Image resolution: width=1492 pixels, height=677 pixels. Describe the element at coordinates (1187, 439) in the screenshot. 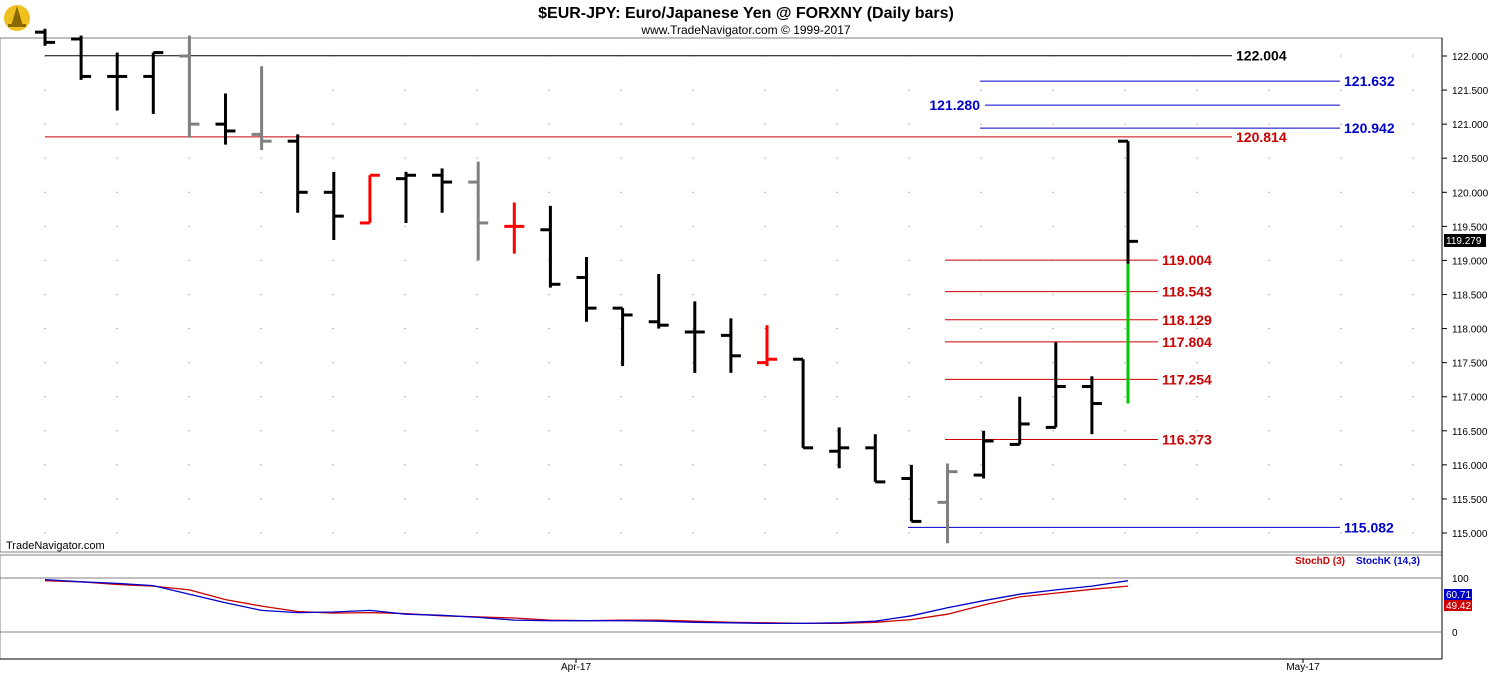

I see `level-label: 116.373` at that location.